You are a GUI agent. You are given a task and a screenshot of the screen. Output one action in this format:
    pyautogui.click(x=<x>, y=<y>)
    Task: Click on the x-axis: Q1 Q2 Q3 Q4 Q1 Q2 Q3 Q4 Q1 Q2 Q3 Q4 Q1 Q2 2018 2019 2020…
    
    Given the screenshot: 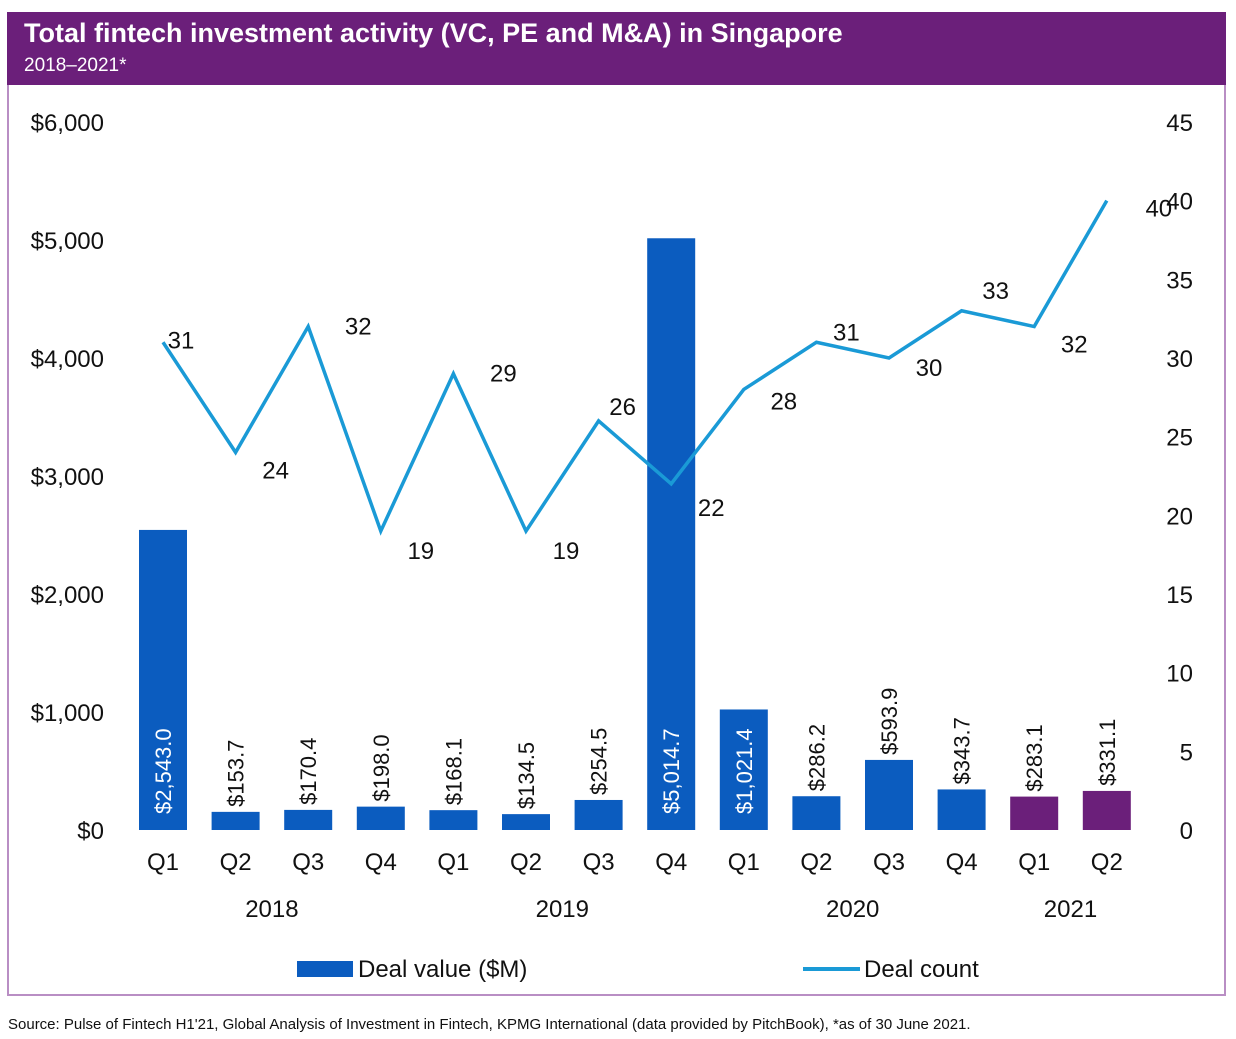 What is the action you would take?
    pyautogui.click(x=635, y=886)
    